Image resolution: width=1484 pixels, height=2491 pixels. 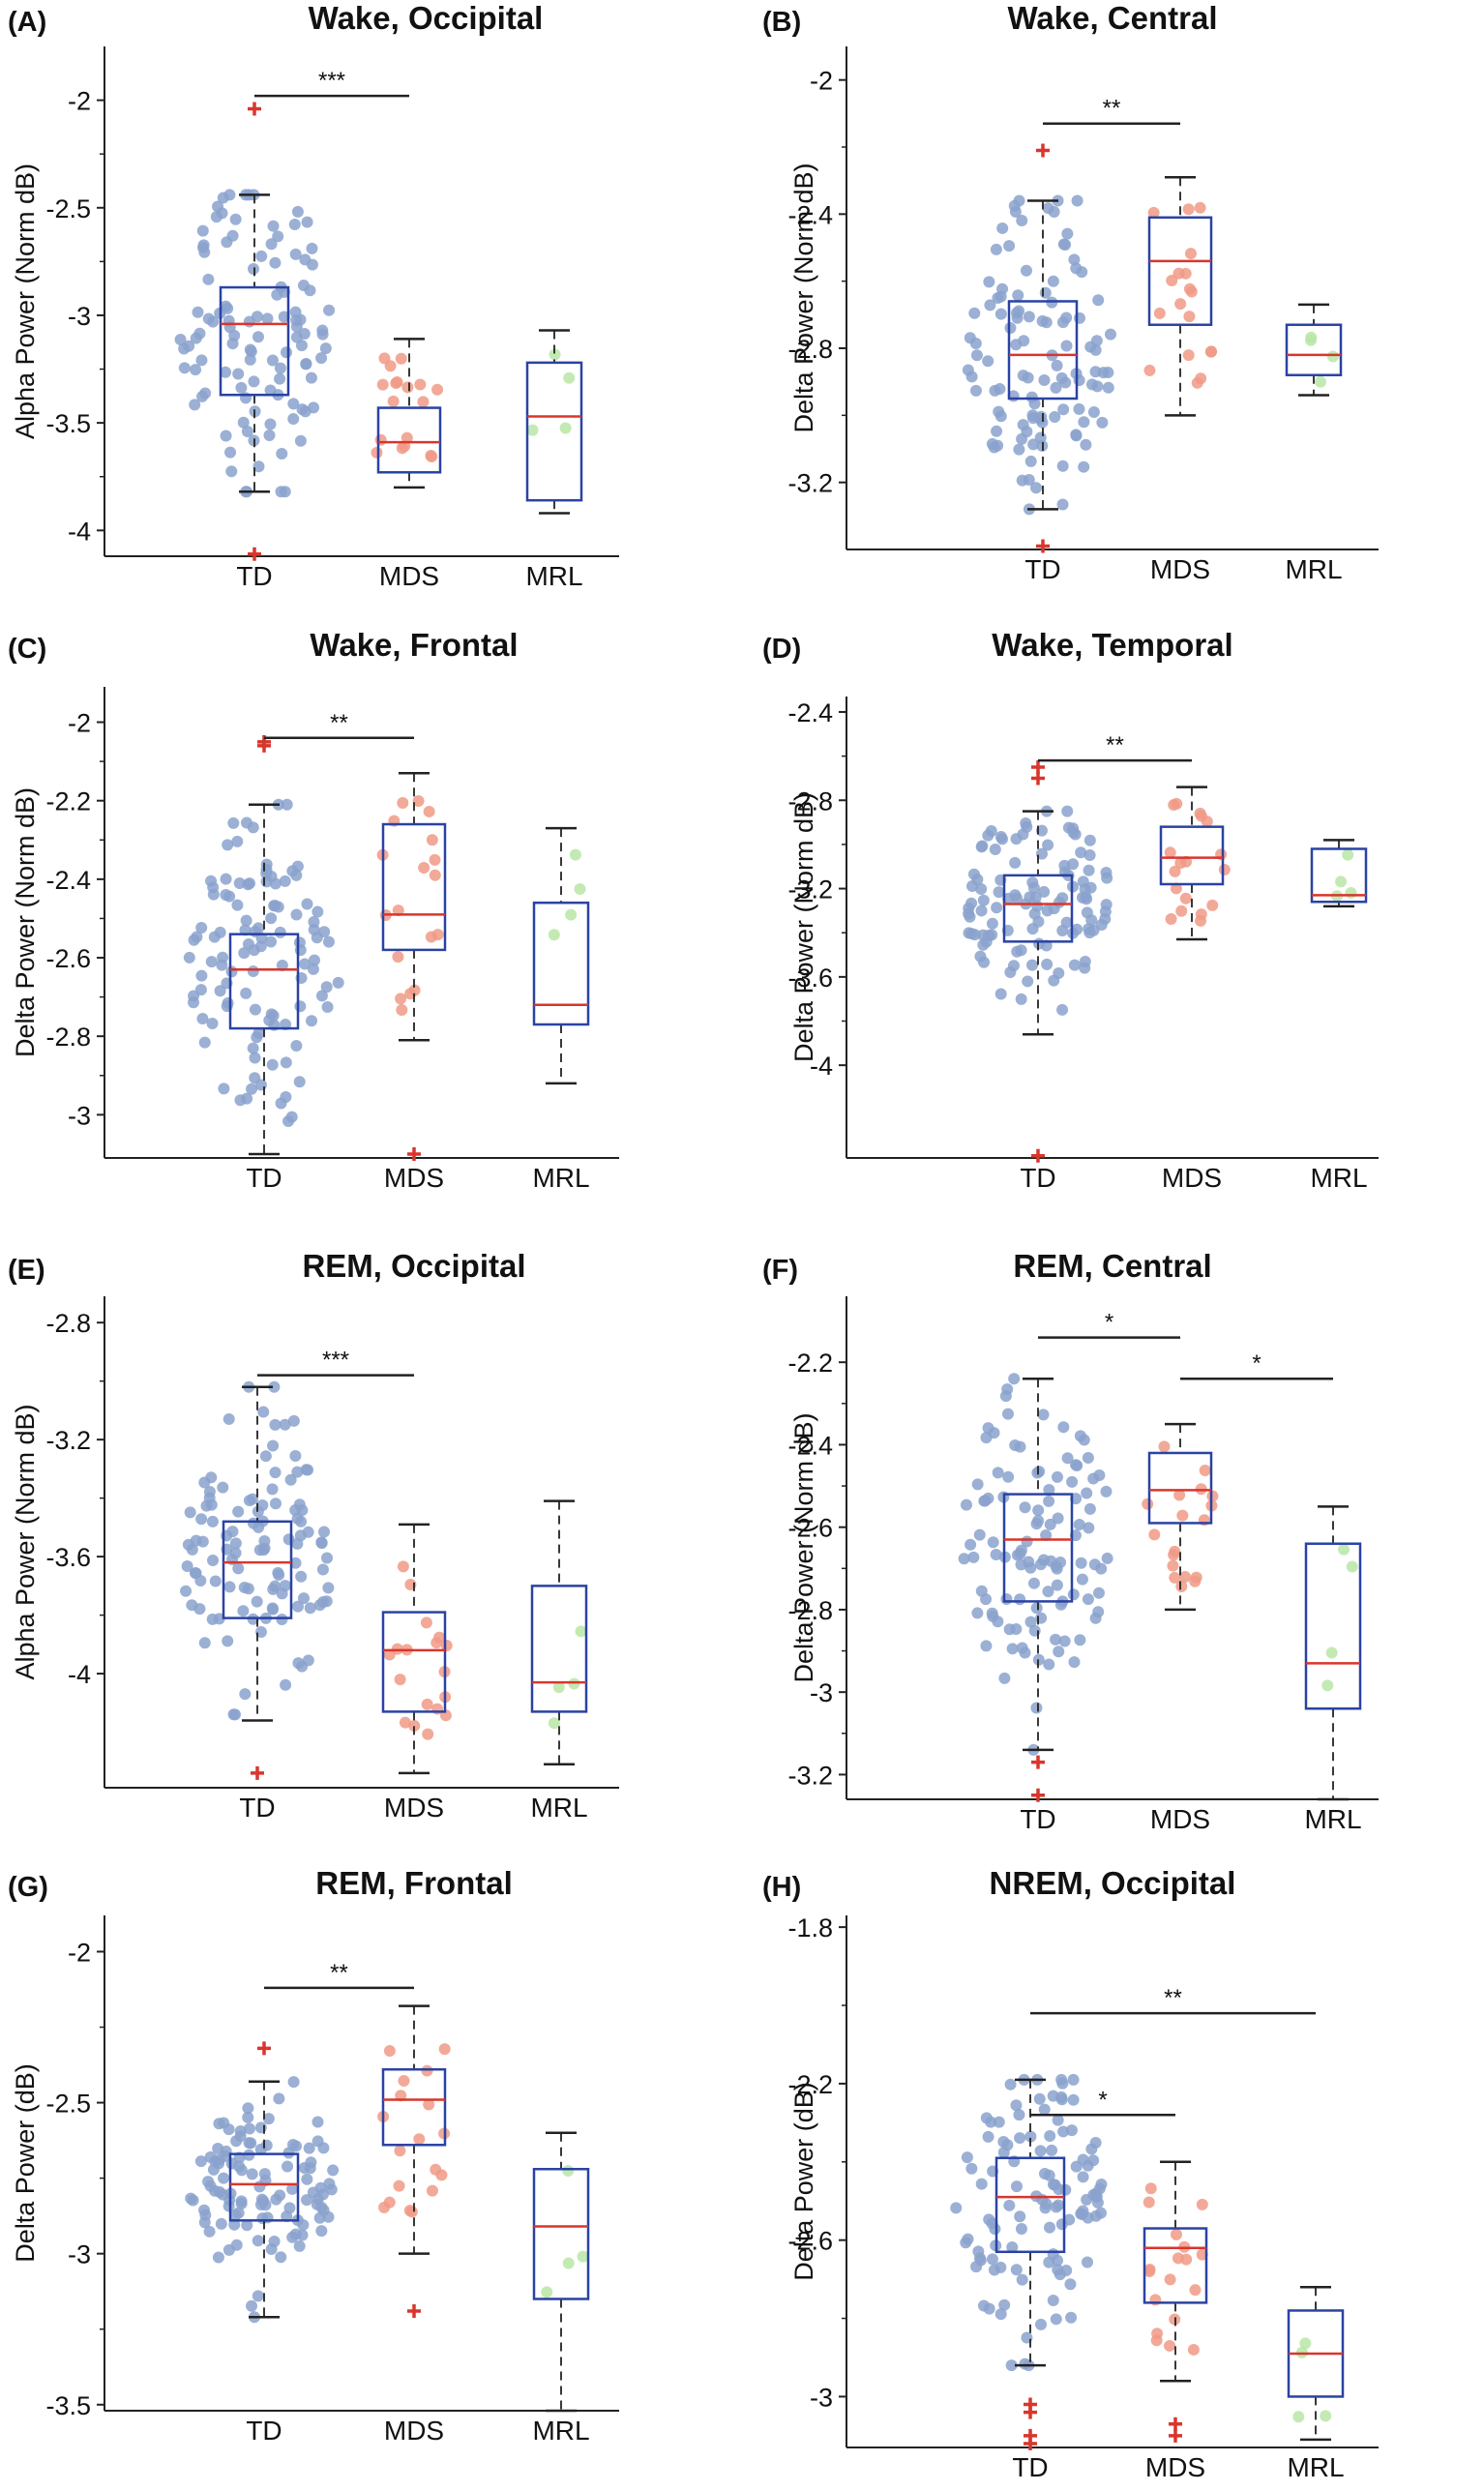 What do you see at coordinates (810, 1927) in the screenshot?
I see `y-tick-label: -1.8` at bounding box center [810, 1927].